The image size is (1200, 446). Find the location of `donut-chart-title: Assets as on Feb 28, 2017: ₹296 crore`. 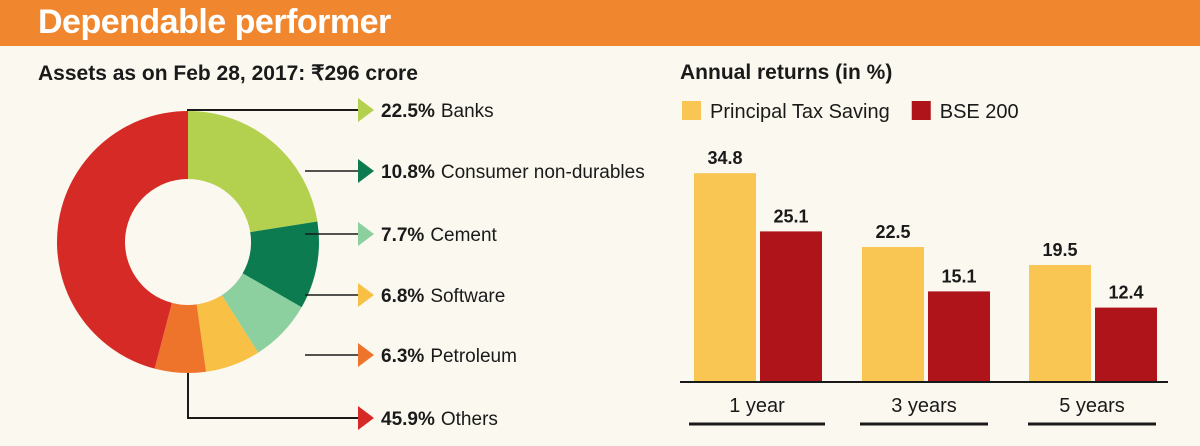

donut-chart-title: Assets as on Feb 28, 2017: ₹296 crore is located at coordinates (228, 73).